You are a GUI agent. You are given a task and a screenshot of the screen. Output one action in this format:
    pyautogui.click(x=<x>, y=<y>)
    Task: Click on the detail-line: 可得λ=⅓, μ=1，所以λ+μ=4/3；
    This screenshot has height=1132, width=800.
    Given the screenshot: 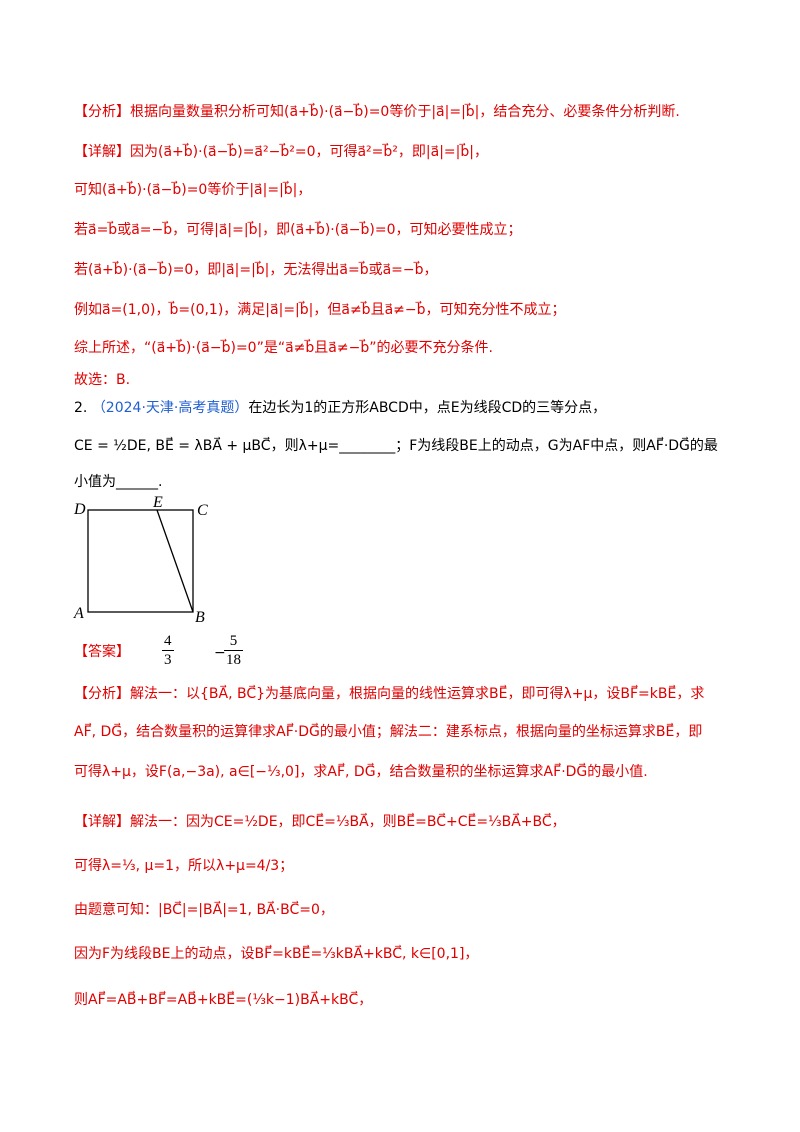 What is the action you would take?
    pyautogui.click(x=184, y=866)
    